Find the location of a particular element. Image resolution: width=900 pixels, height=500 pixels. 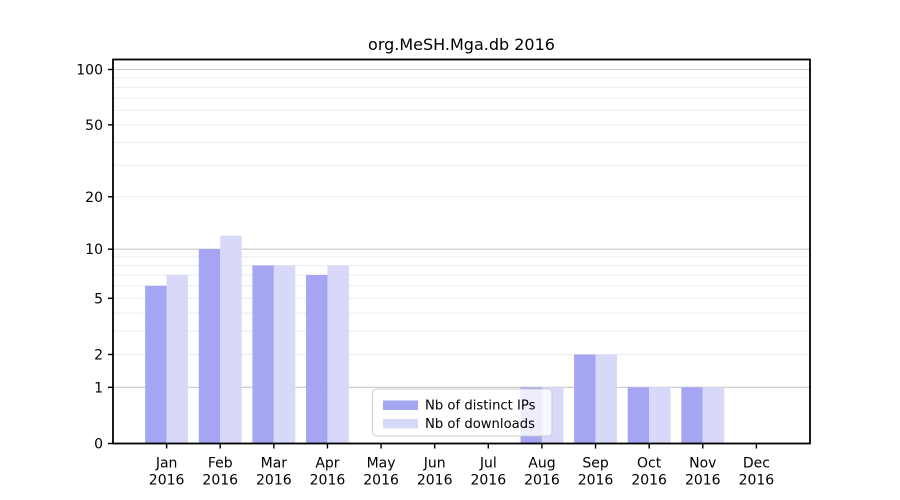

legend-label-downloads: Nb of downloads is located at coordinates (480, 424).